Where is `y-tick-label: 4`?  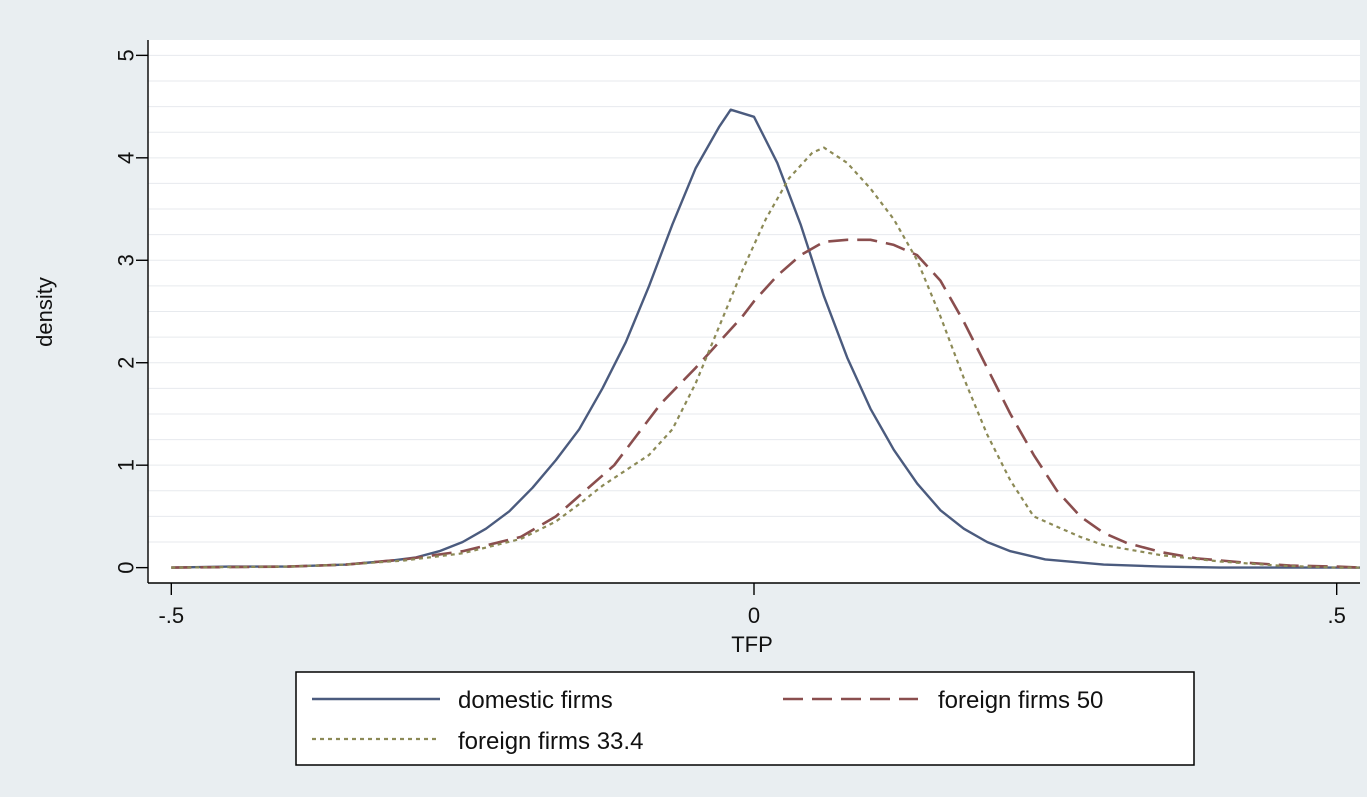
y-tick-label: 4 is located at coordinates (126, 158).